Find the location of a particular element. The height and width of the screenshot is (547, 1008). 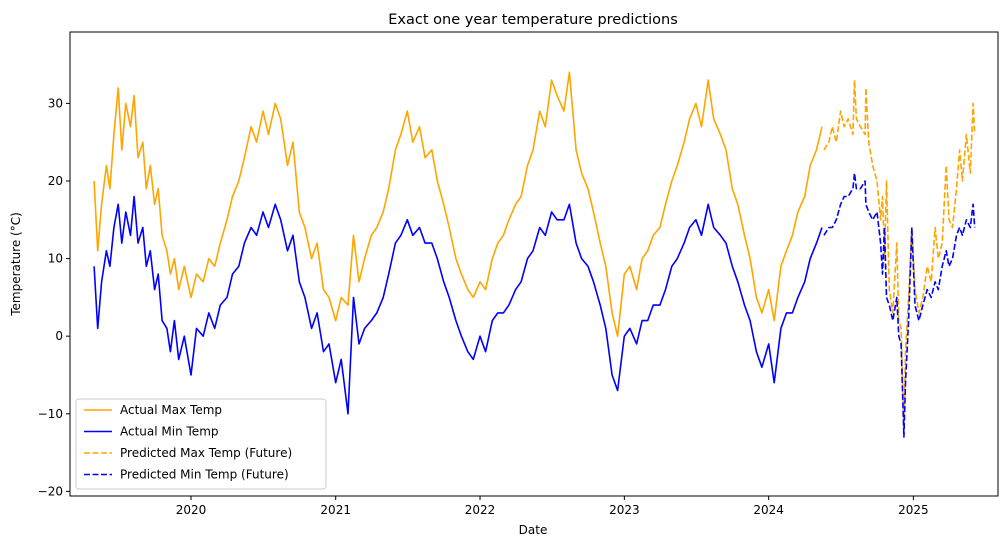

x-tick-label: 2023 is located at coordinates (624, 510).